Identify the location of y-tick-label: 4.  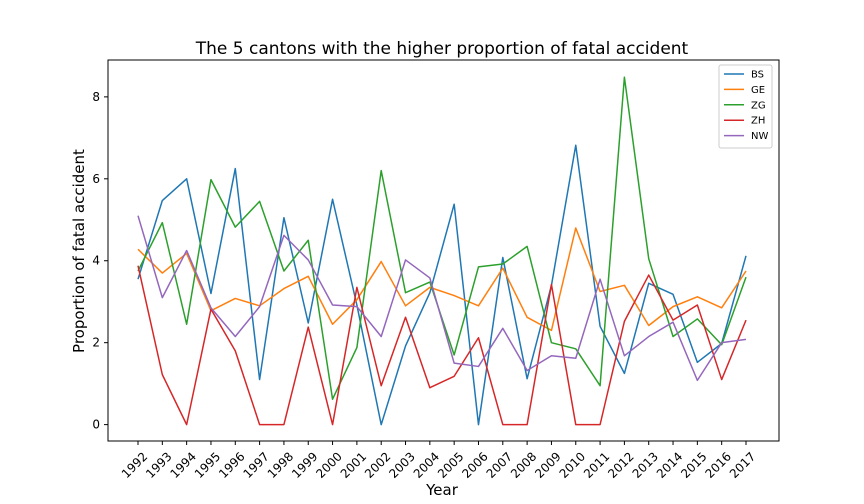
(96, 261).